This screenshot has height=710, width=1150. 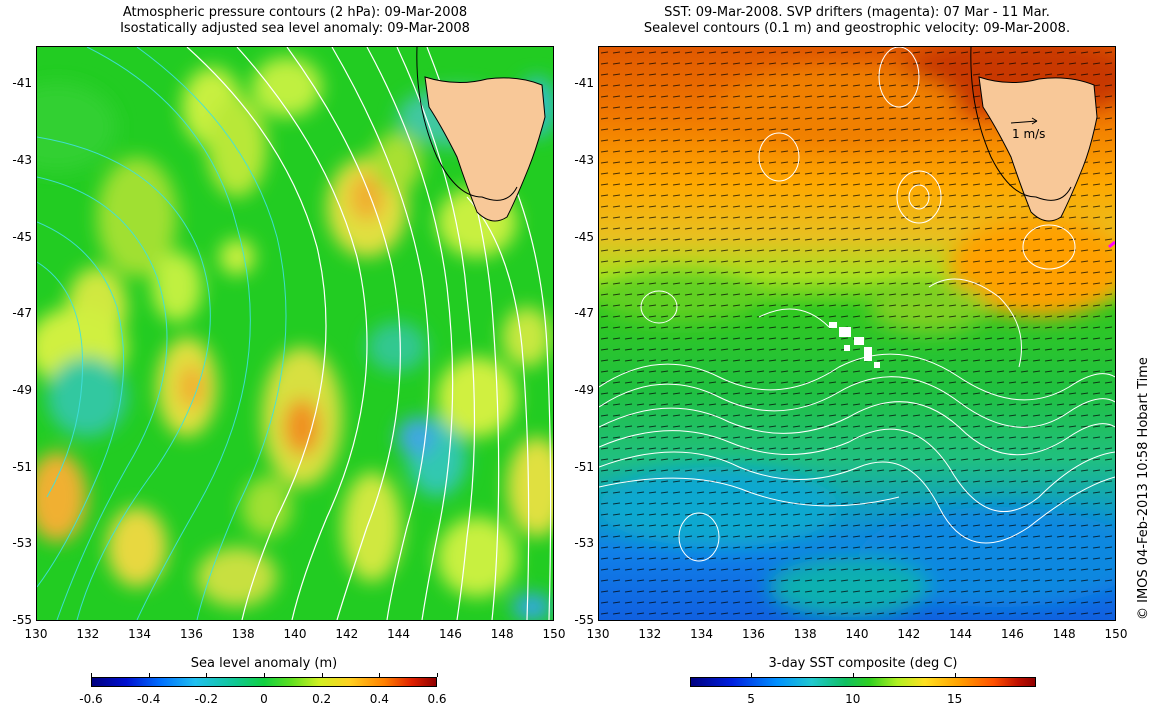 What do you see at coordinates (264, 663) in the screenshot?
I see `left-colorbar-label: Sea level anomaly (m)` at bounding box center [264, 663].